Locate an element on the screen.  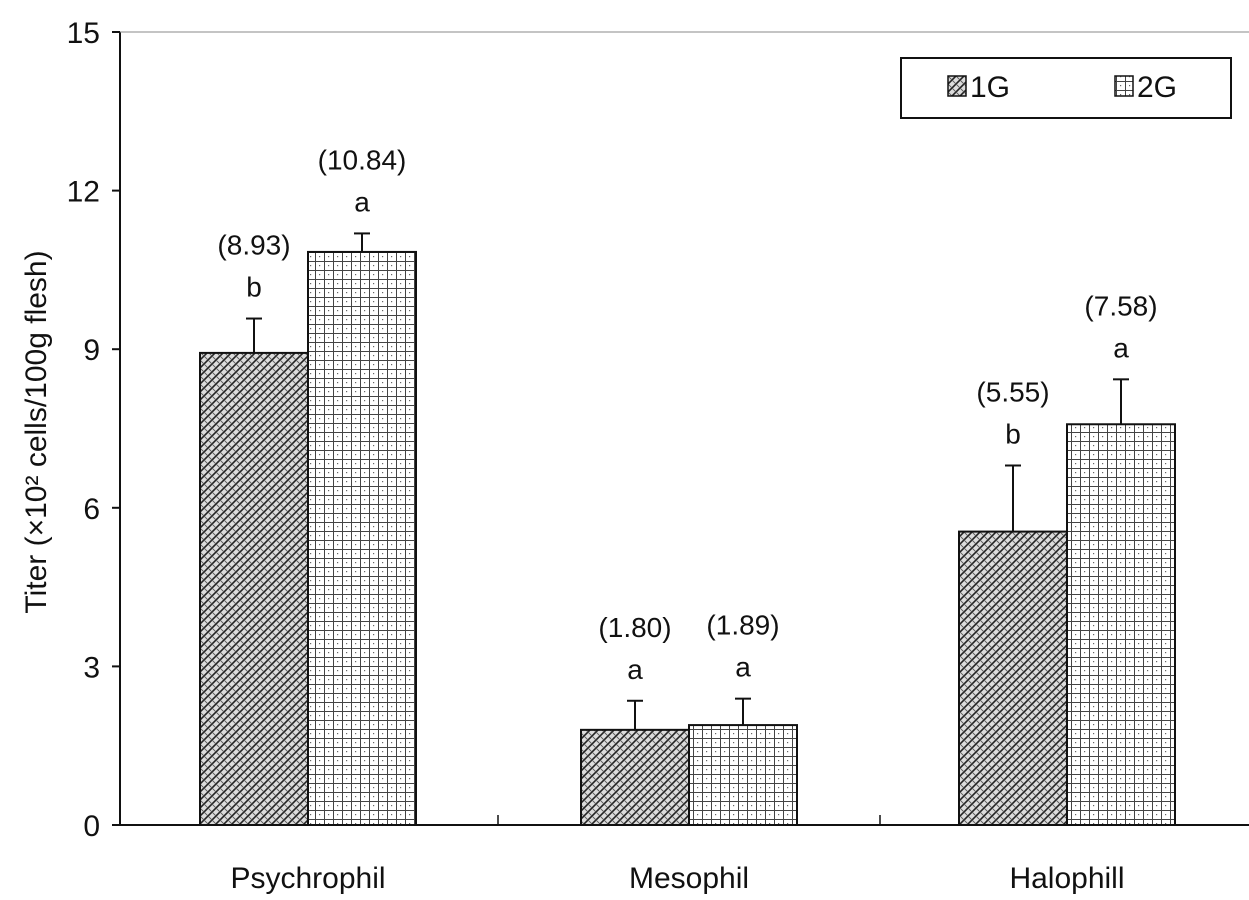
value-label: (8.93) is located at coordinates (253, 245).